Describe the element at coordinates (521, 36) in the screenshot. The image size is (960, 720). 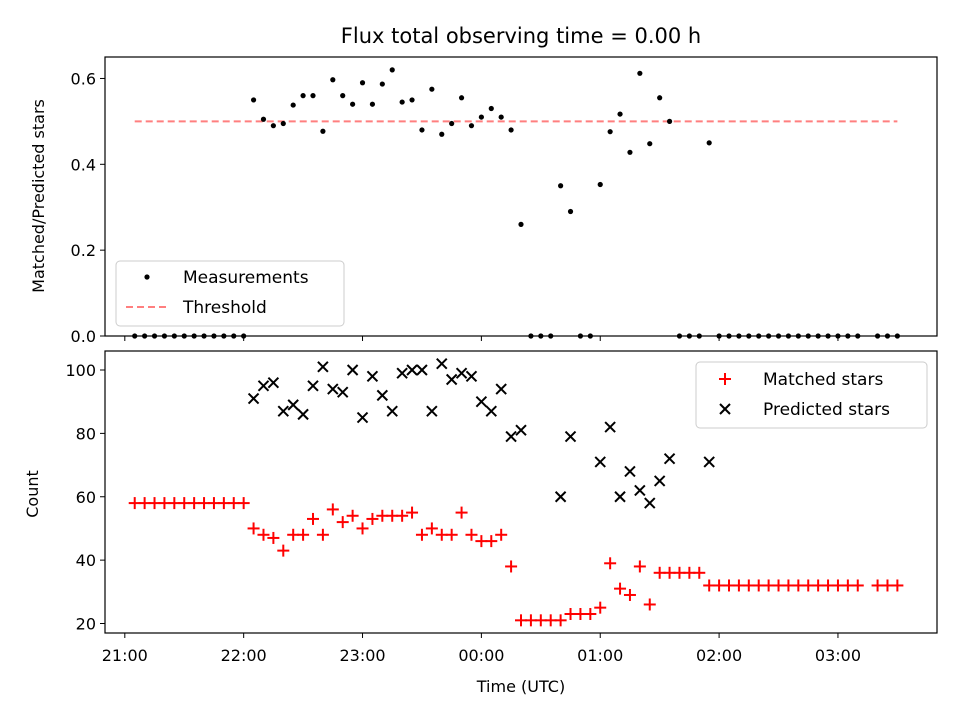
I see `top-chart-title: Flux total observing time = 0.00 h` at that location.